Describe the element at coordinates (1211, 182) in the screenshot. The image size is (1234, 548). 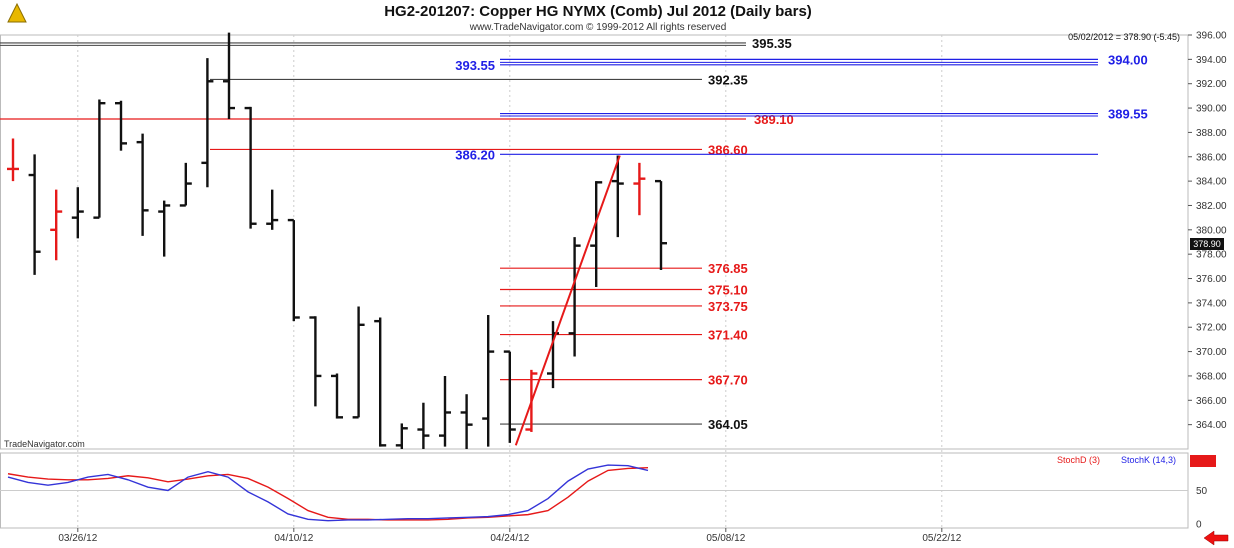
I see `price-tick-label: 384.00` at that location.